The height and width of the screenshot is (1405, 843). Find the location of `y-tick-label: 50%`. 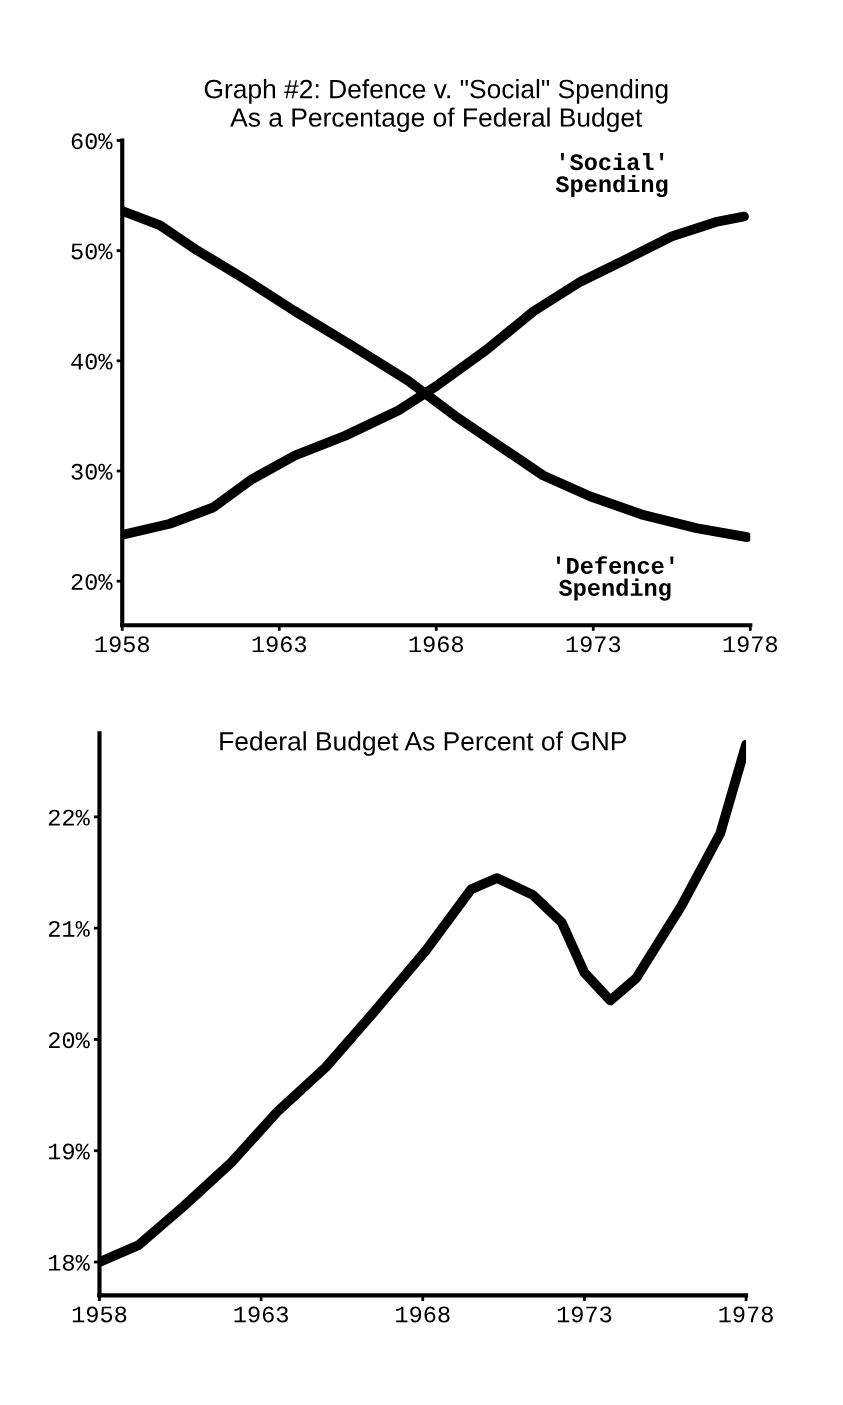

y-tick-label: 50% is located at coordinates (92, 251).